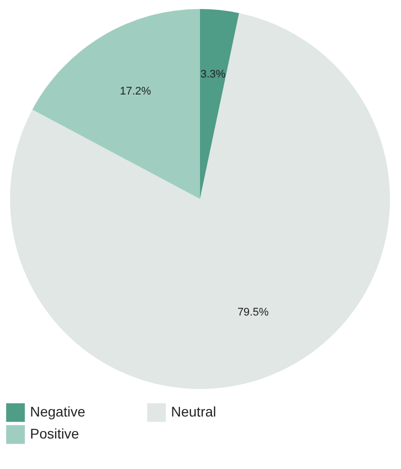 Image resolution: width=401 pixels, height=469 pixels. What do you see at coordinates (253, 312) in the screenshot?
I see `data-label: 79.5%` at bounding box center [253, 312].